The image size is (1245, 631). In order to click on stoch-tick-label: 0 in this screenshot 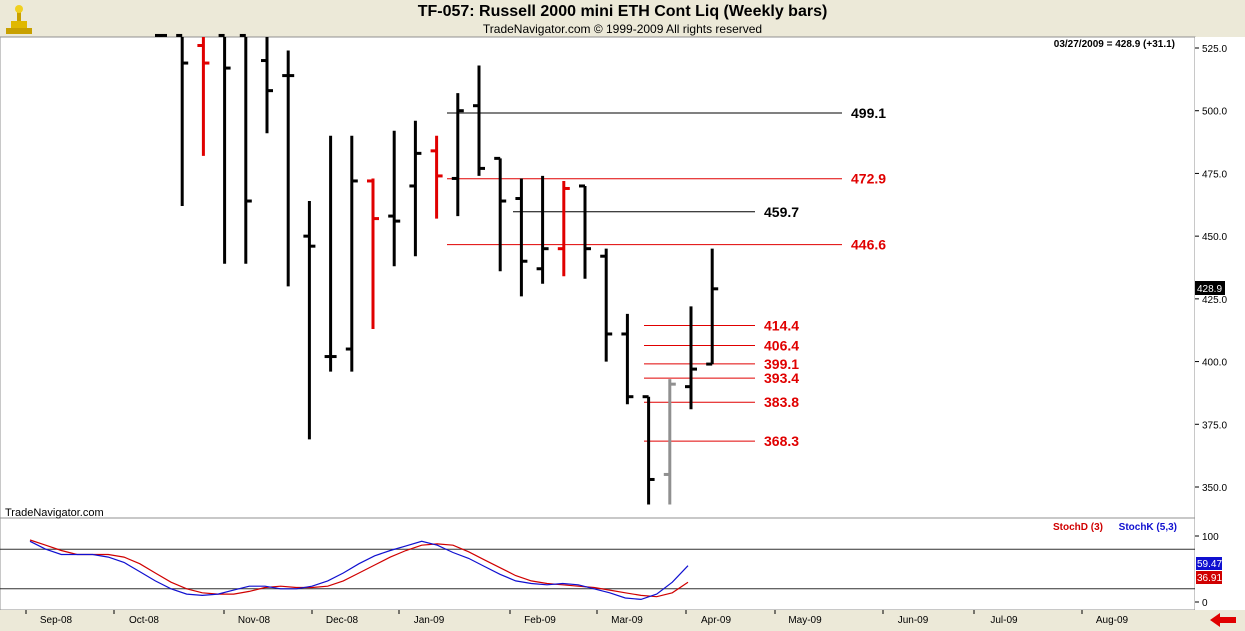, I will do `click(1205, 603)`.